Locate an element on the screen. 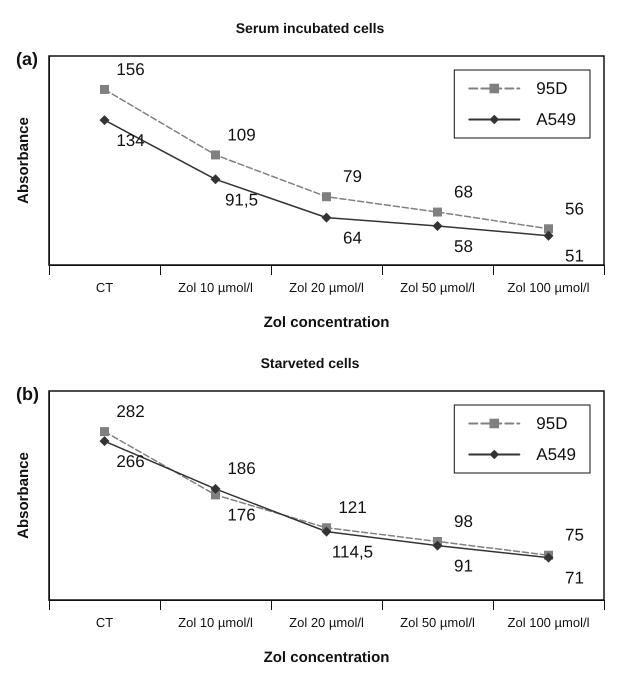  data-label: 266 is located at coordinates (130, 462).